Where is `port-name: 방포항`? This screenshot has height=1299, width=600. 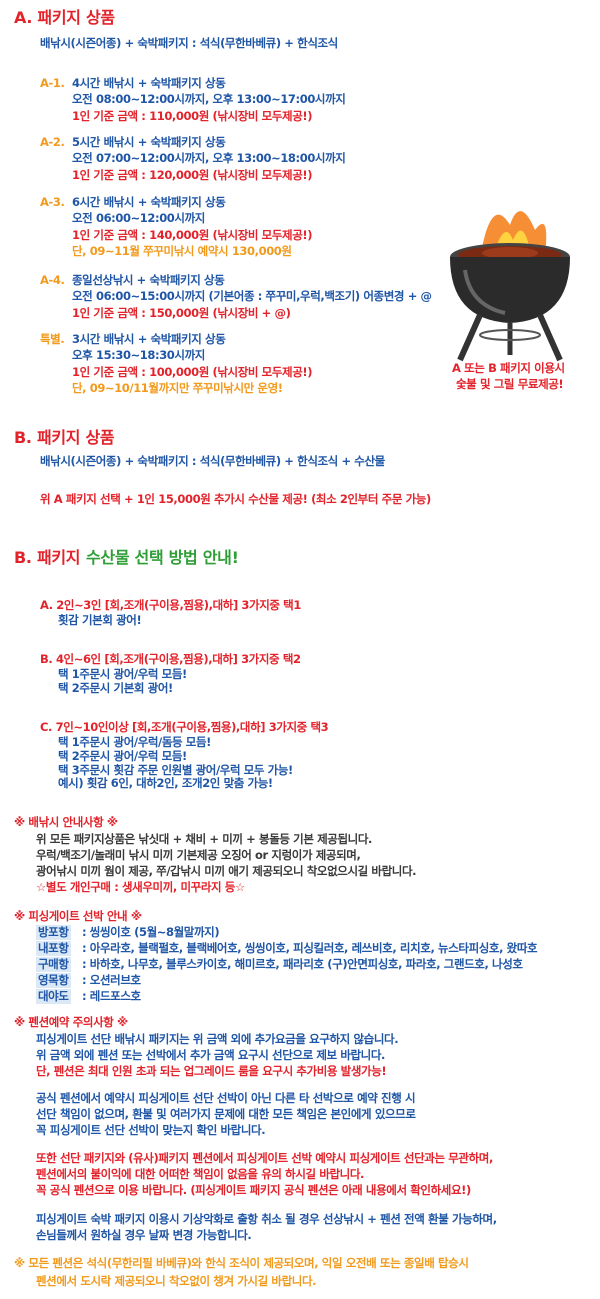 port-name: 방포항 is located at coordinates (53, 932).